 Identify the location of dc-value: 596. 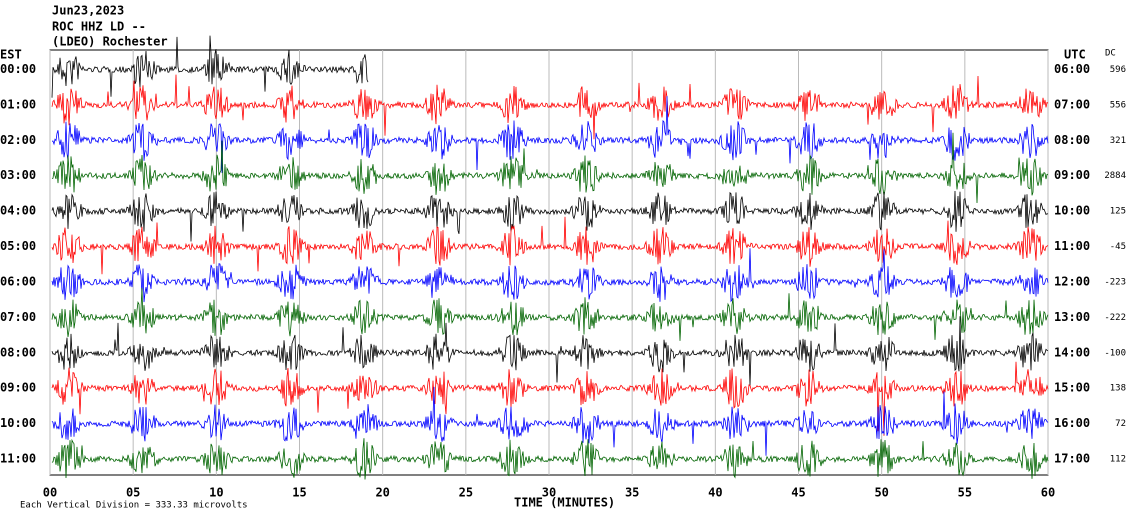
(1118, 70).